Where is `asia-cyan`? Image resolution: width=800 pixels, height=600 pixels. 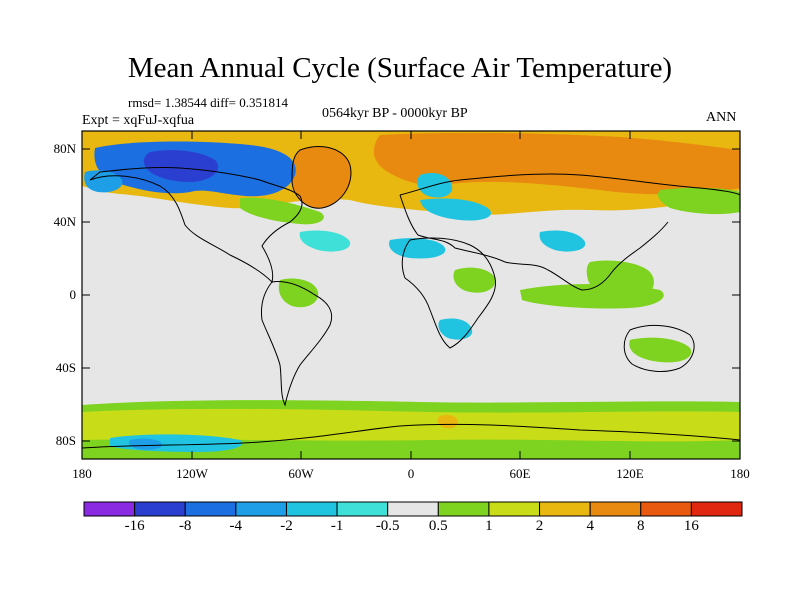
asia-cyan is located at coordinates (562, 241).